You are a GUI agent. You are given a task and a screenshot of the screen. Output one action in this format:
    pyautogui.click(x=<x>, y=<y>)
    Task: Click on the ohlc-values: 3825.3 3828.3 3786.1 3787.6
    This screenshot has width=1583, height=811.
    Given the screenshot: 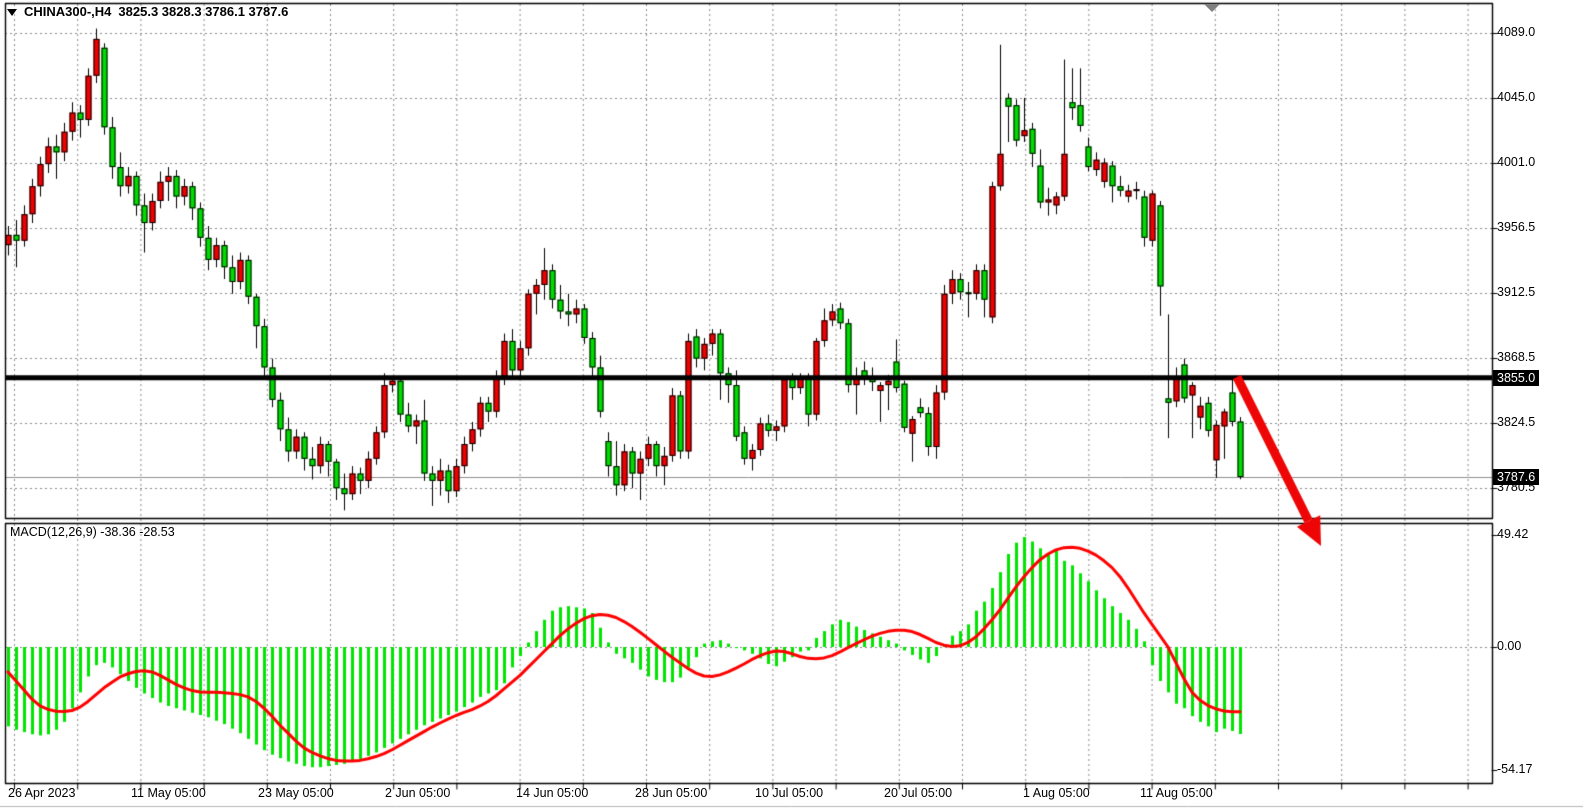 What is the action you would take?
    pyautogui.click(x=203, y=11)
    